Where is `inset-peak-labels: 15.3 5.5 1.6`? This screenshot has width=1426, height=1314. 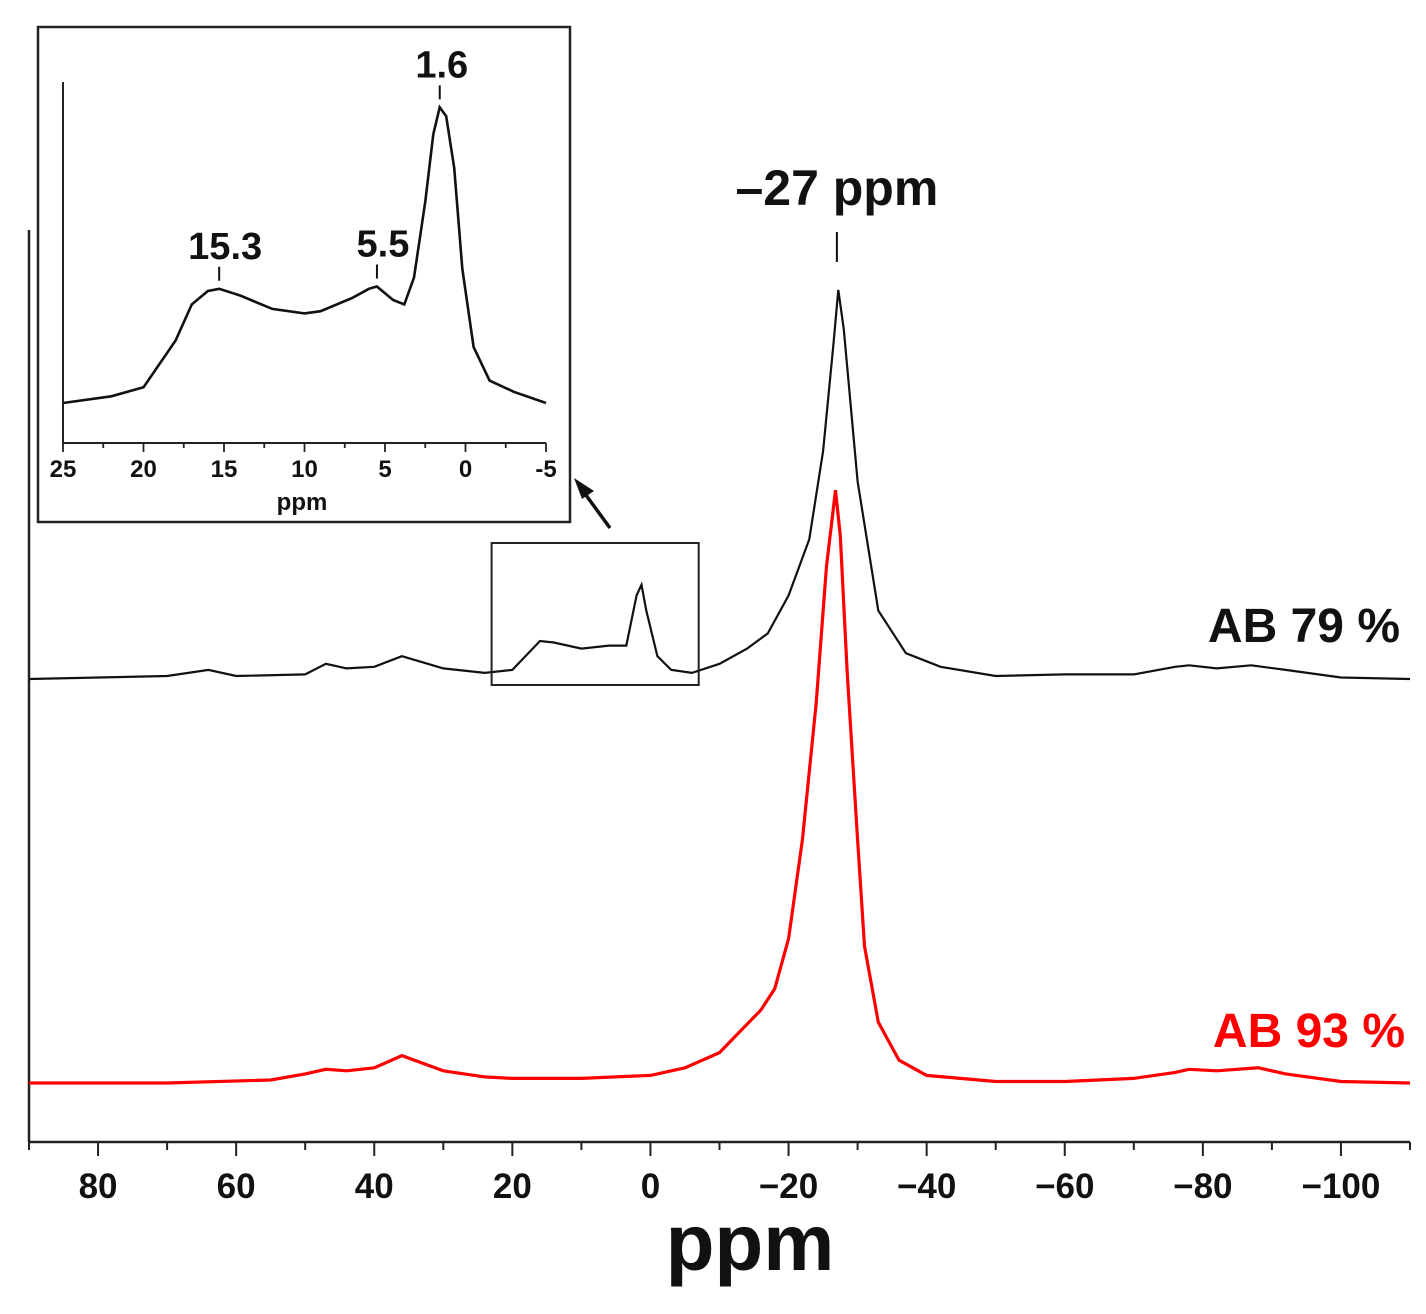
inset-peak-labels: 15.3 5.5 1.6 is located at coordinates (328, 162).